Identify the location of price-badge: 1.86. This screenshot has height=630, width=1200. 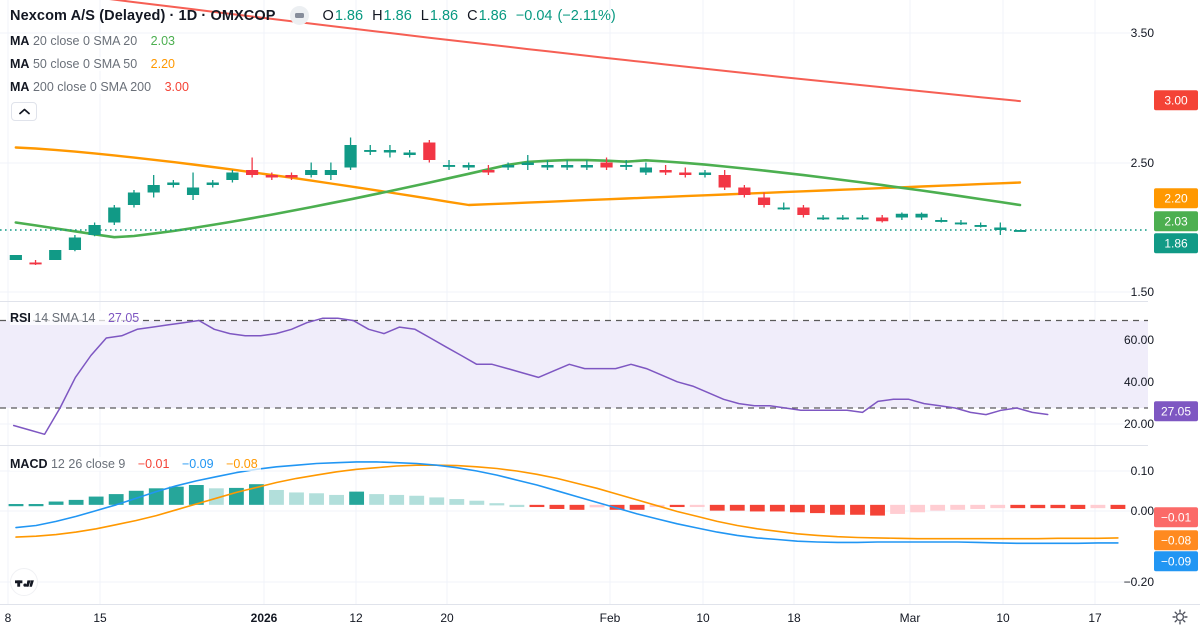
(1176, 243).